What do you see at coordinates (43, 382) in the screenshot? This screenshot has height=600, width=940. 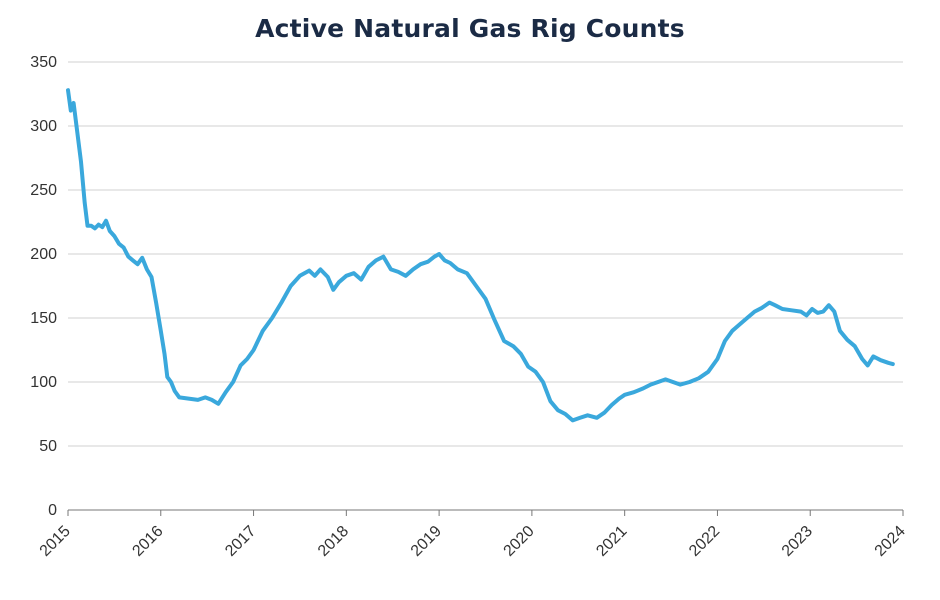 I see `y-tick-label: 100` at bounding box center [43, 382].